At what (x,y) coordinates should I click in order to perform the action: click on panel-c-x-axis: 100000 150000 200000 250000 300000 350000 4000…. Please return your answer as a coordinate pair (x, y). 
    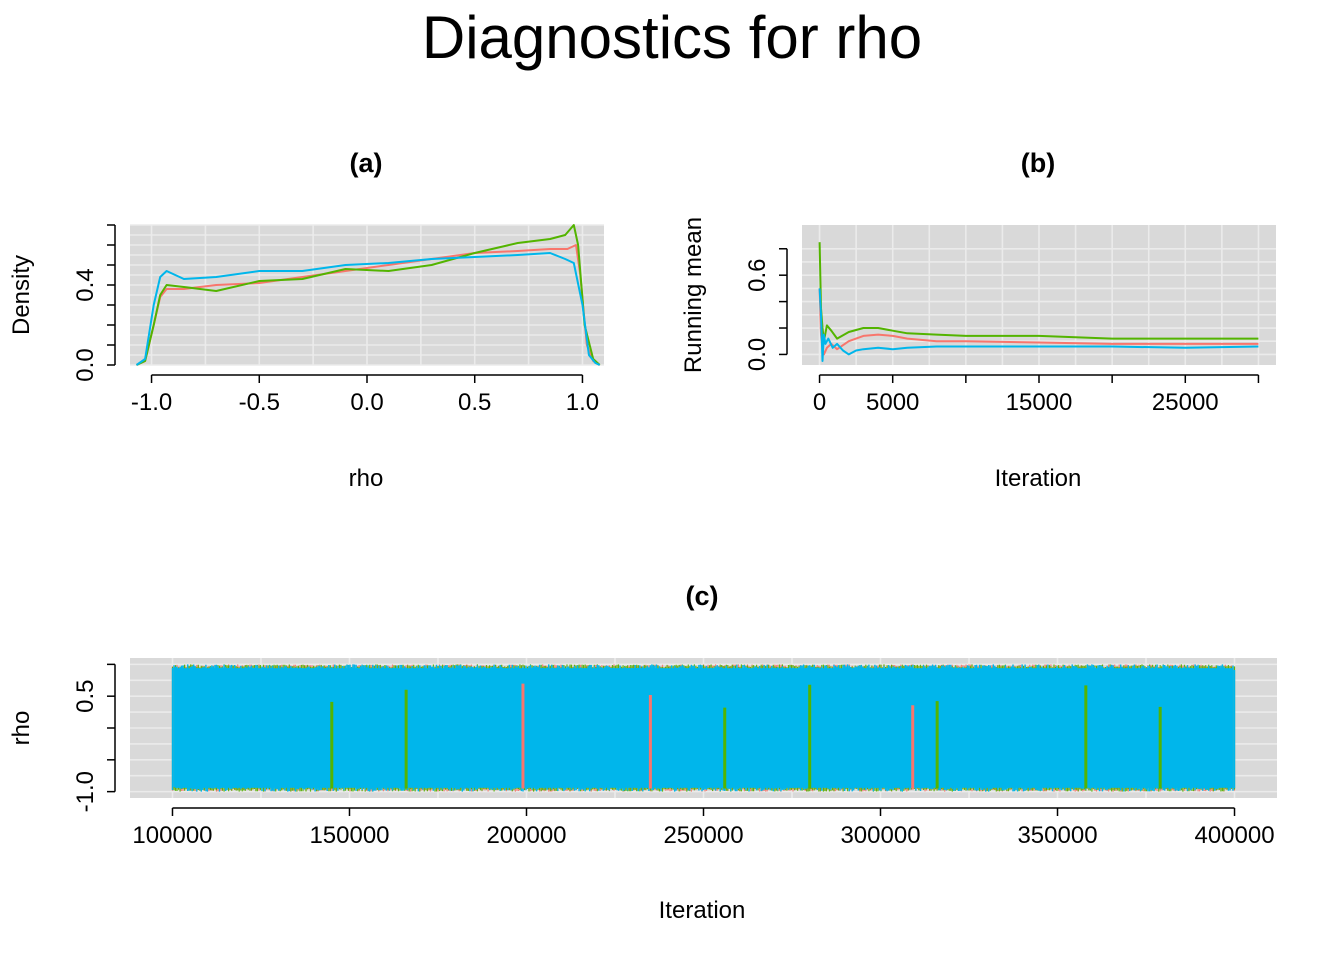
    Looking at the image, I should click on (703, 828).